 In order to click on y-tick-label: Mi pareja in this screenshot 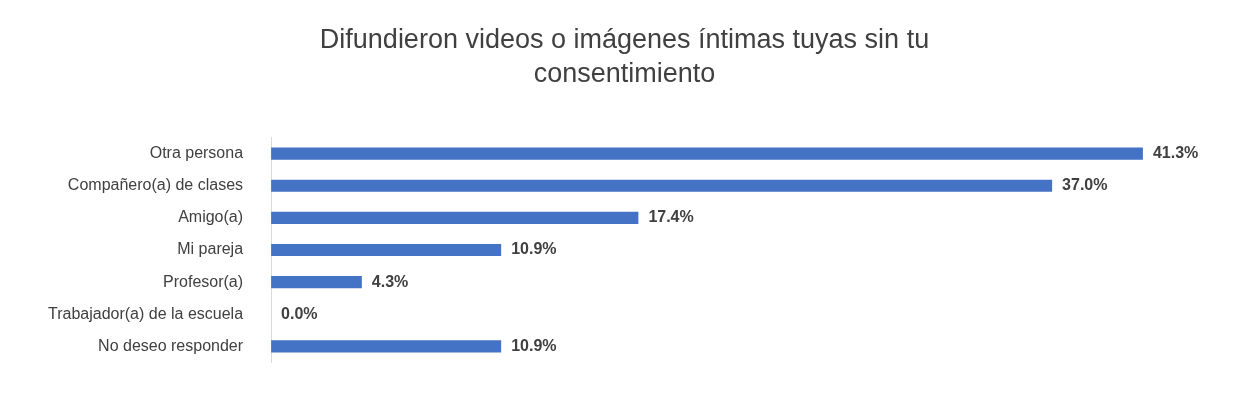, I will do `click(210, 249)`.